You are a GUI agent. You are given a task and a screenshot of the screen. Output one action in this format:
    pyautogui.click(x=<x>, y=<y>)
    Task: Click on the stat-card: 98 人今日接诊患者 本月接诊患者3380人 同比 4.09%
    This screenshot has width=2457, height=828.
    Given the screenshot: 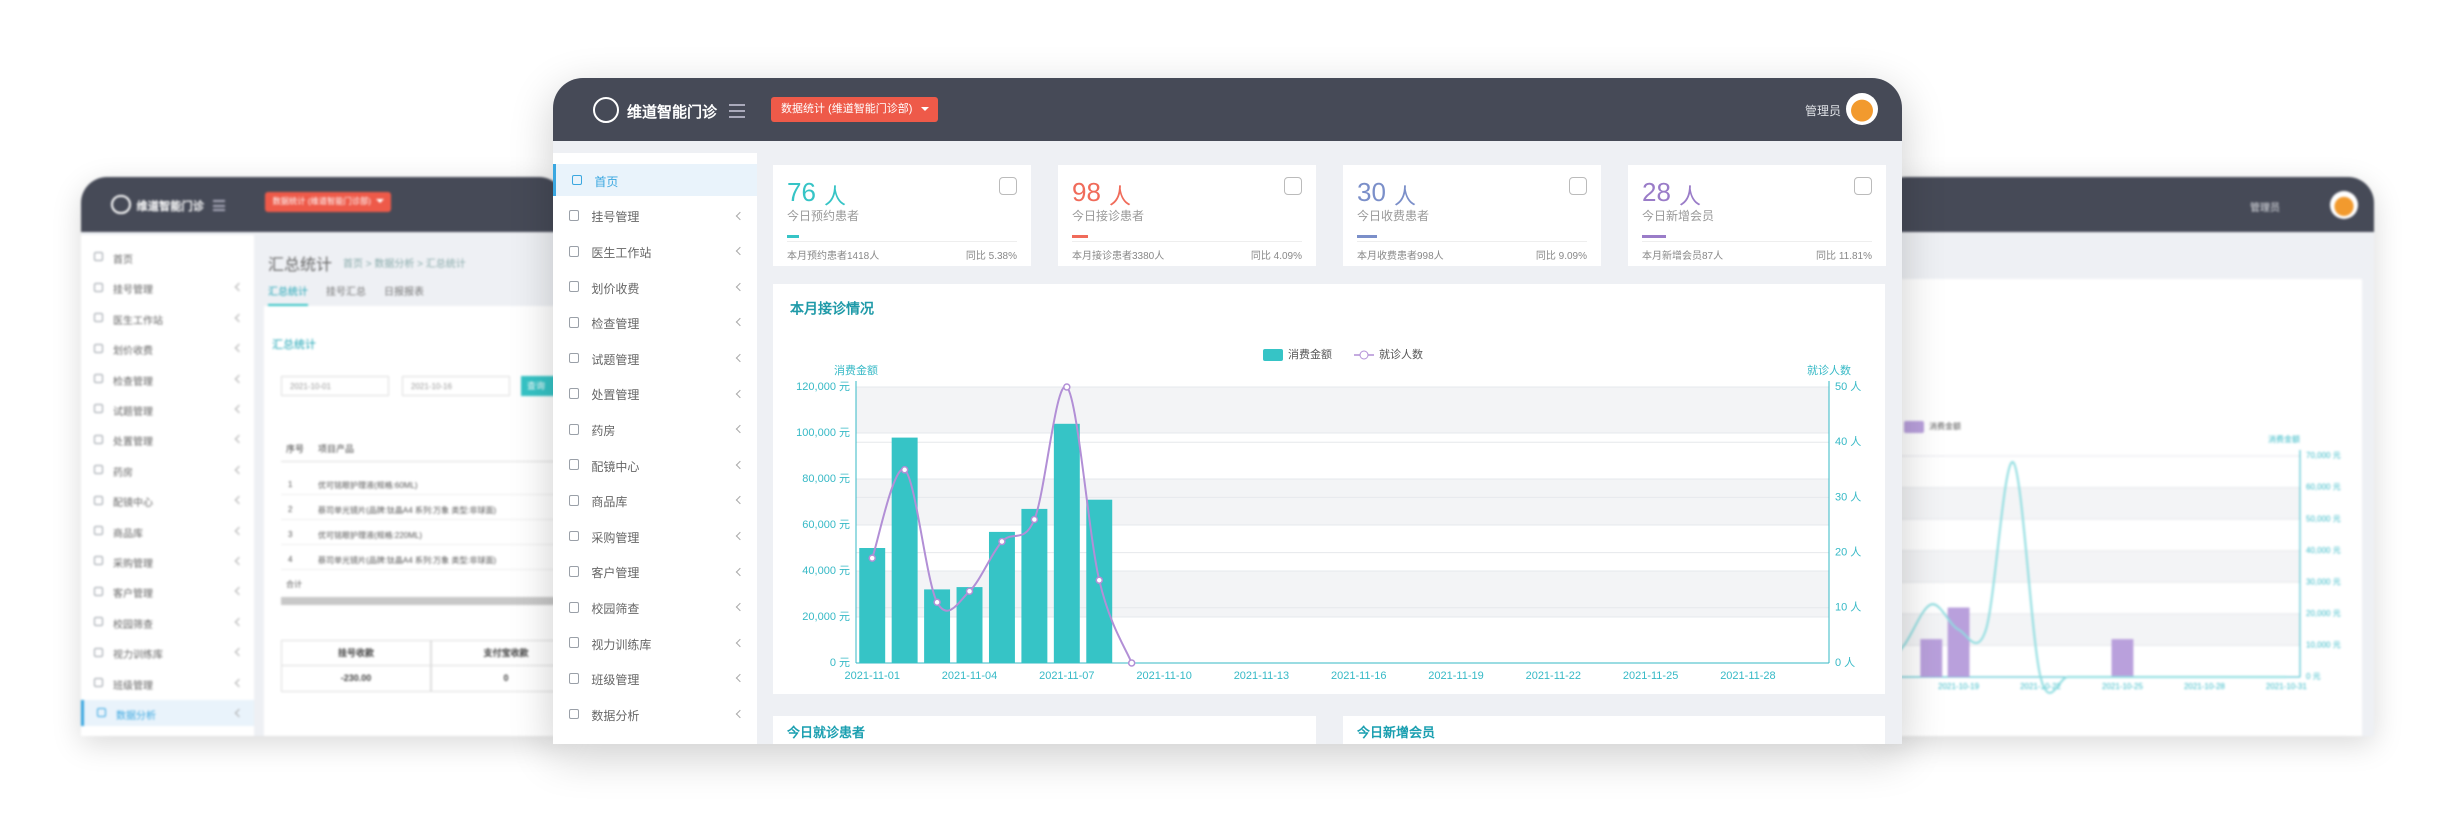 What is the action you would take?
    pyautogui.click(x=1187, y=215)
    